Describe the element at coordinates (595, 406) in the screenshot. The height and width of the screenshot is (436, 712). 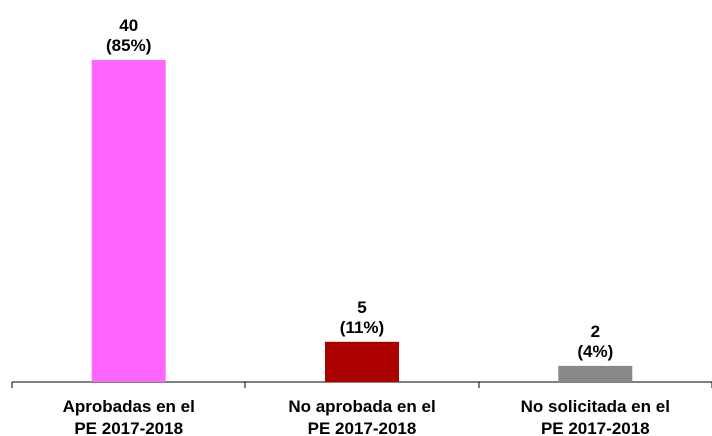
I see `category-label-3-line-1: No solicitada en el` at that location.